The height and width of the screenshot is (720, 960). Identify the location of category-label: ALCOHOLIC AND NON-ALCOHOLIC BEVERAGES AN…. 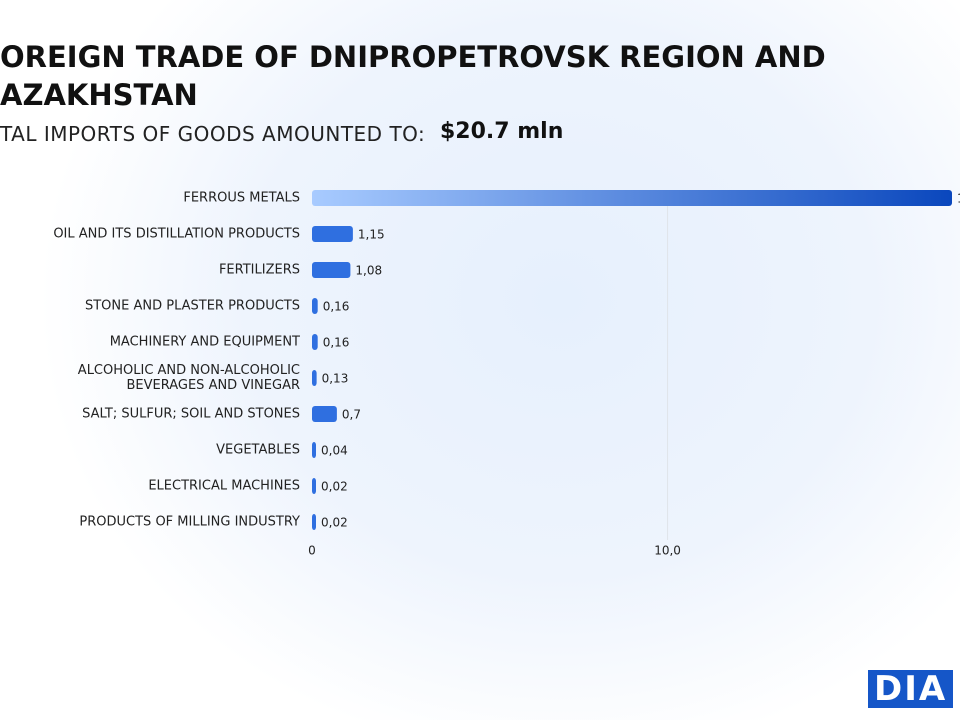
(188, 378).